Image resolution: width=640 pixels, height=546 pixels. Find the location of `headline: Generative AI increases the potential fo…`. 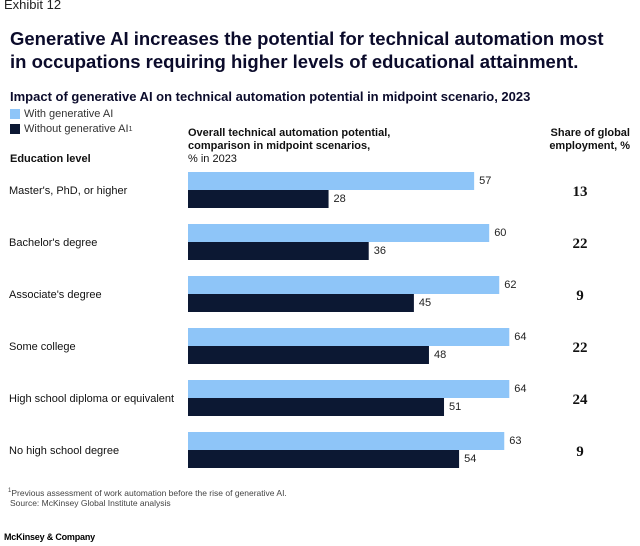

headline: Generative AI increases the potential fo… is located at coordinates (307, 50).